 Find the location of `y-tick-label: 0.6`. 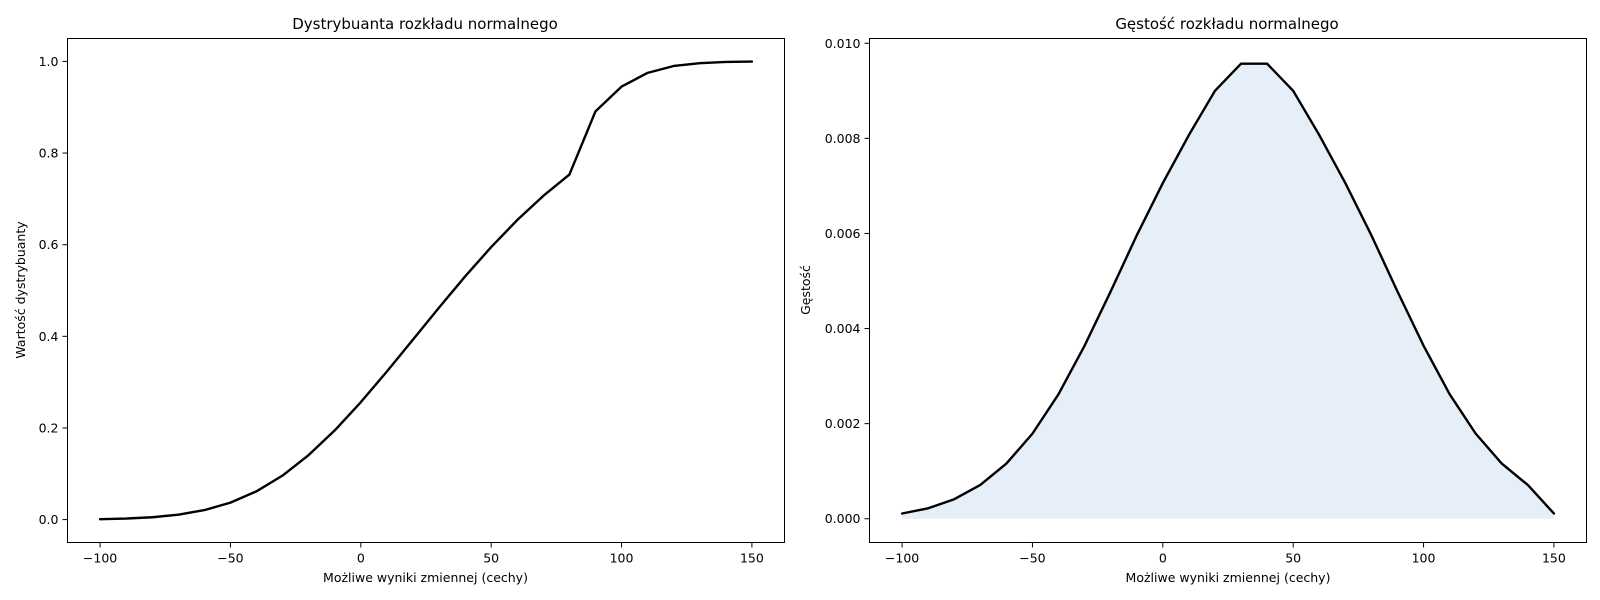

y-tick-label: 0.6 is located at coordinates (49, 244).